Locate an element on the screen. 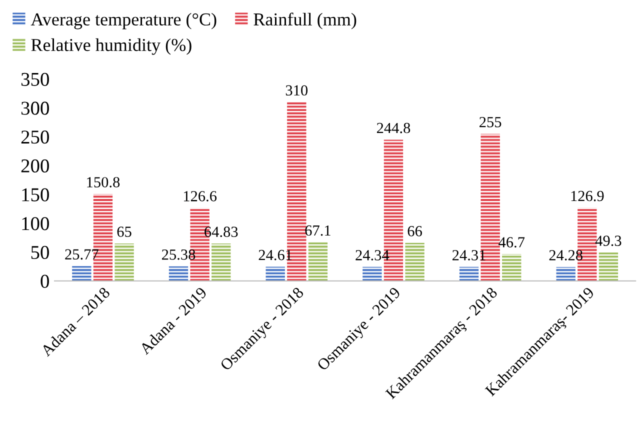 Image resolution: width=642 pixels, height=439 pixels. y-tick-label: 0 is located at coordinates (44, 281).